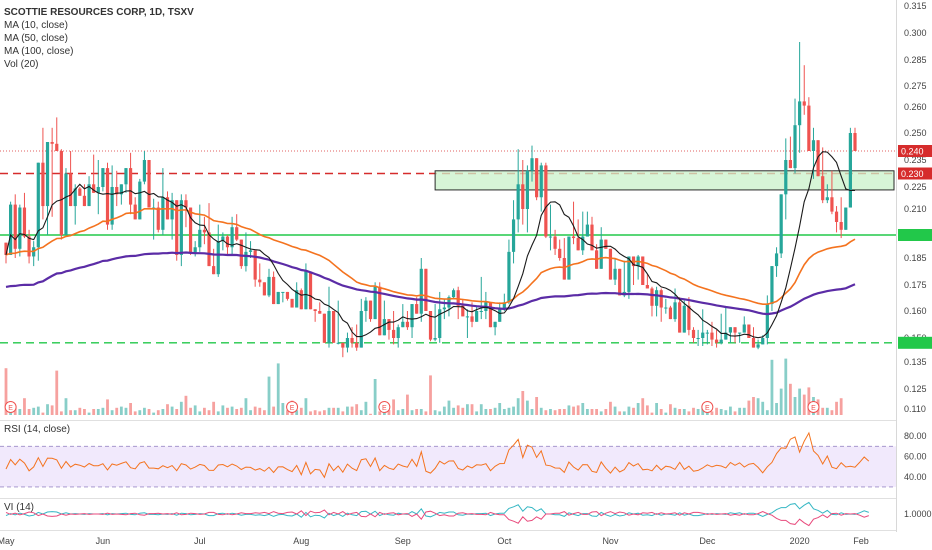  I want to click on x-tick-label: 2020, so click(800, 541).